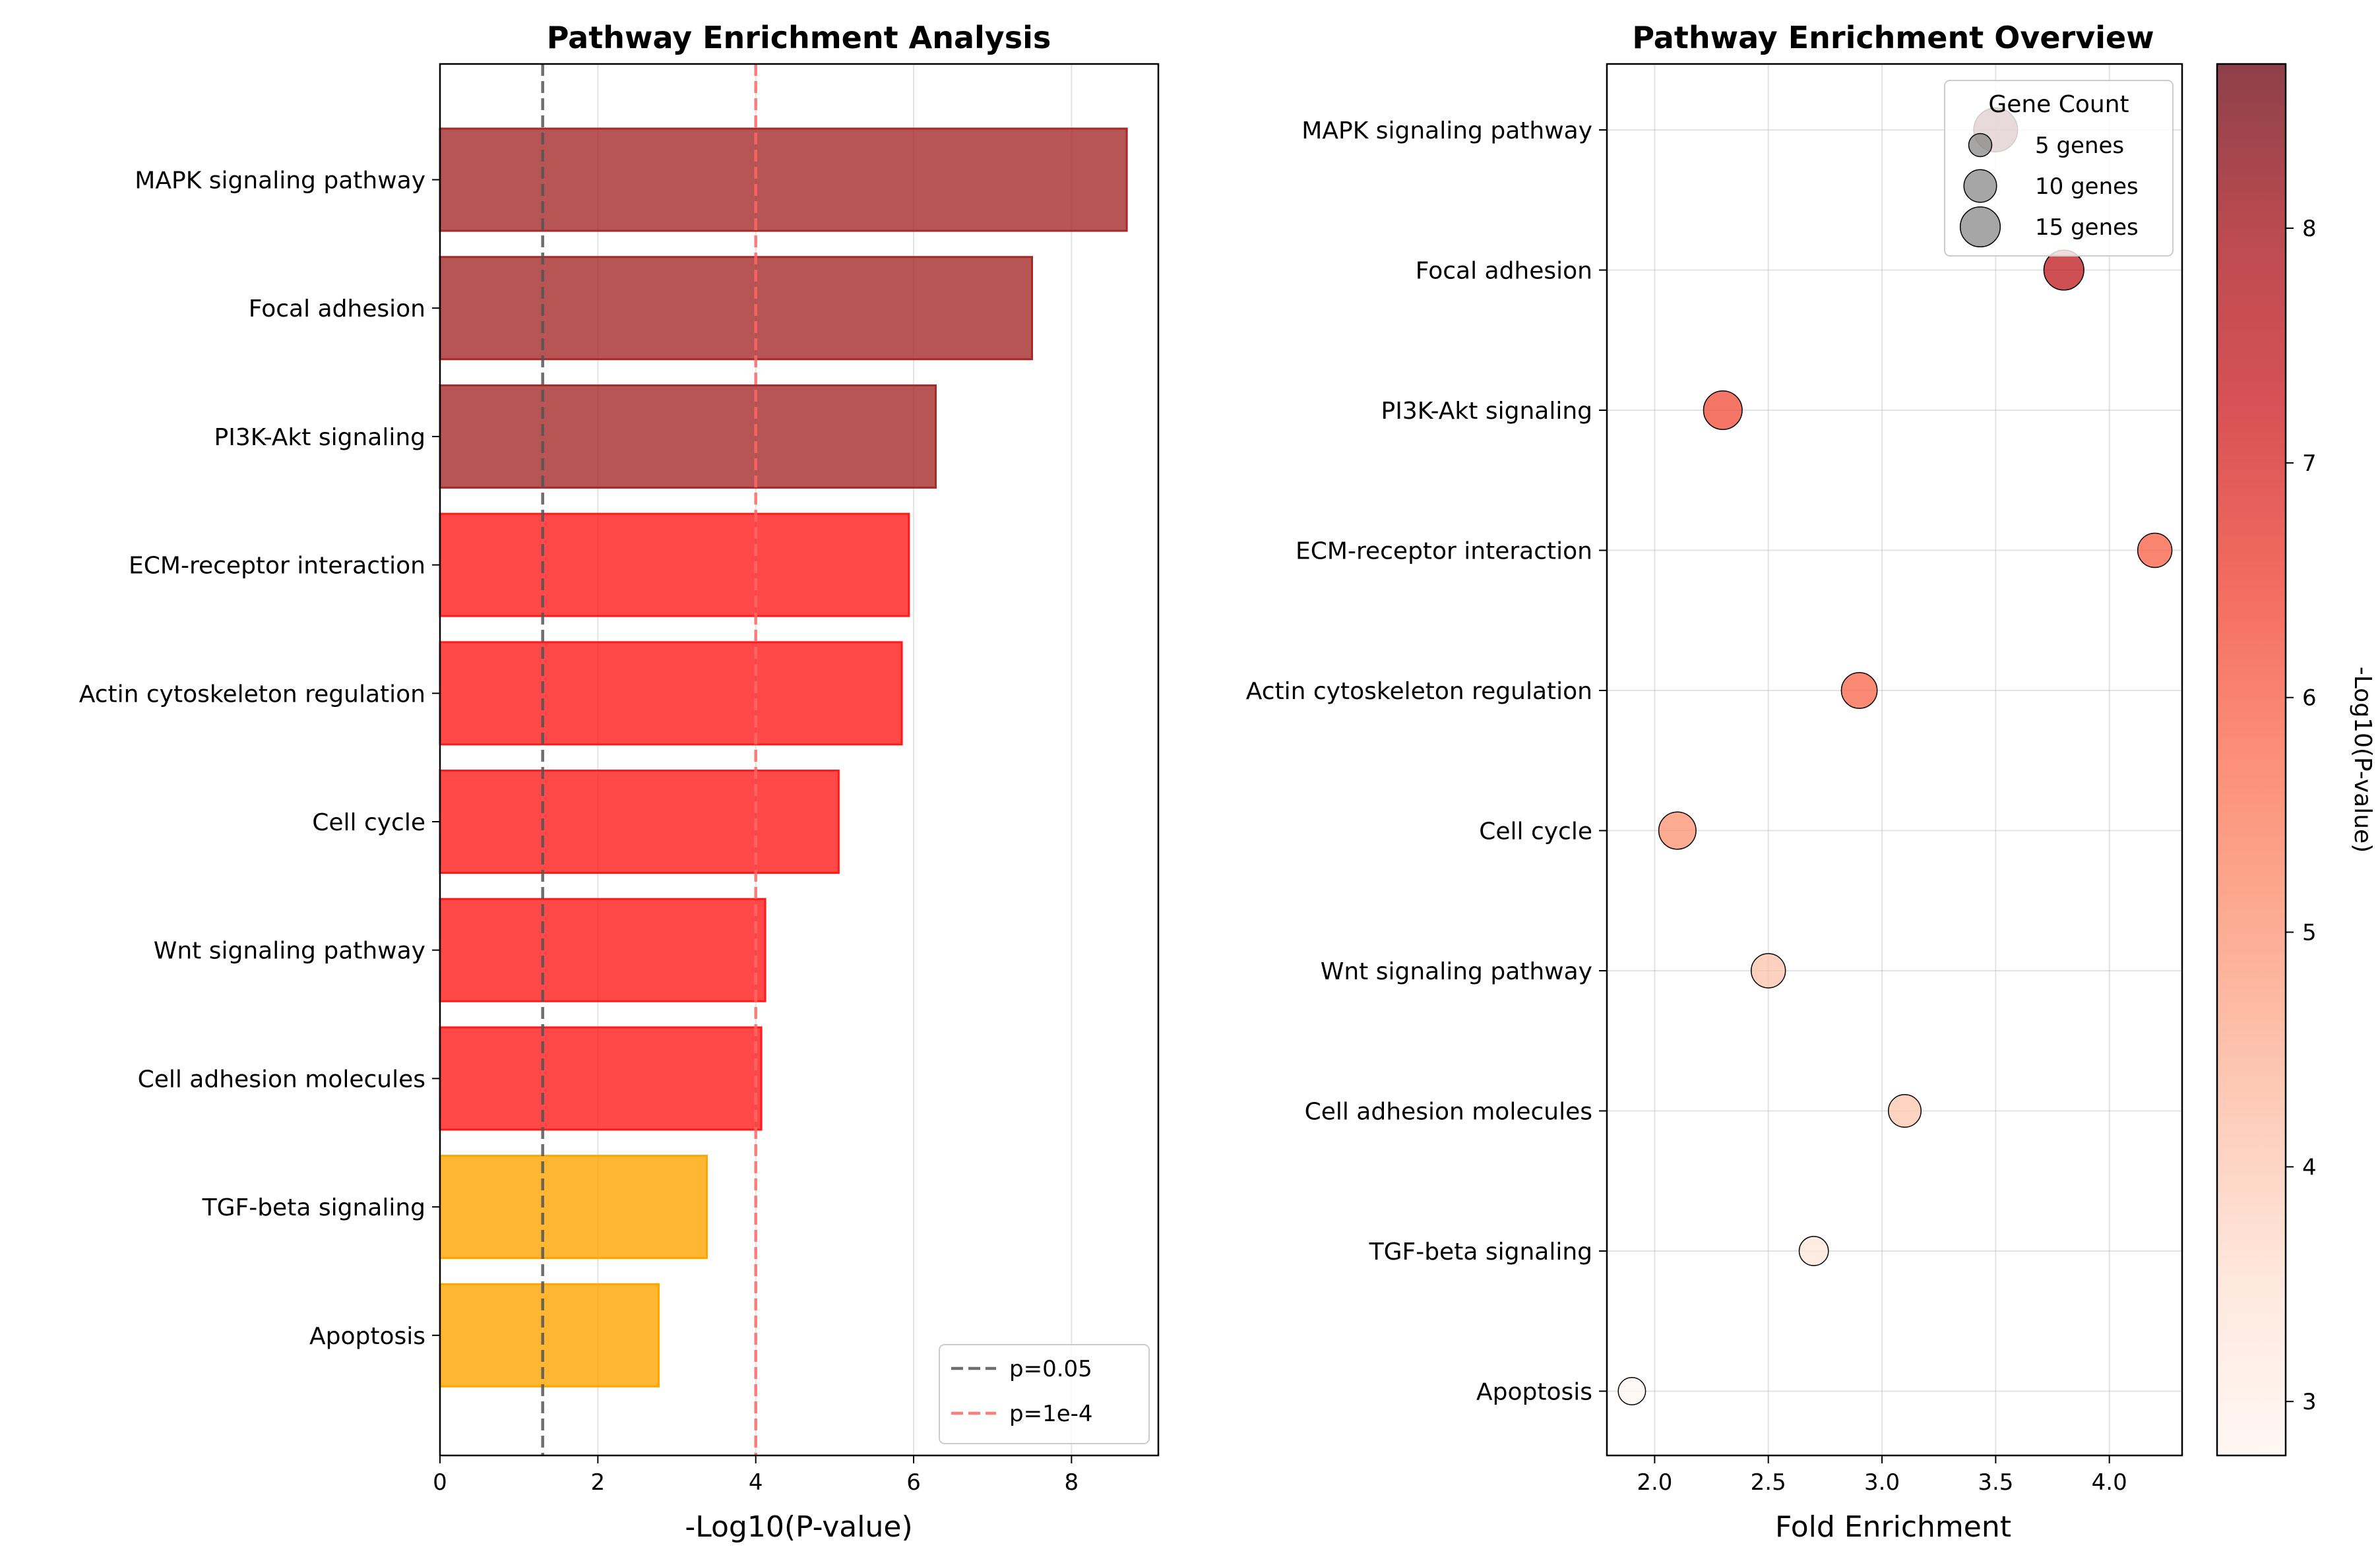  I want to click on colorbar-gradient, so click(2251, 760).